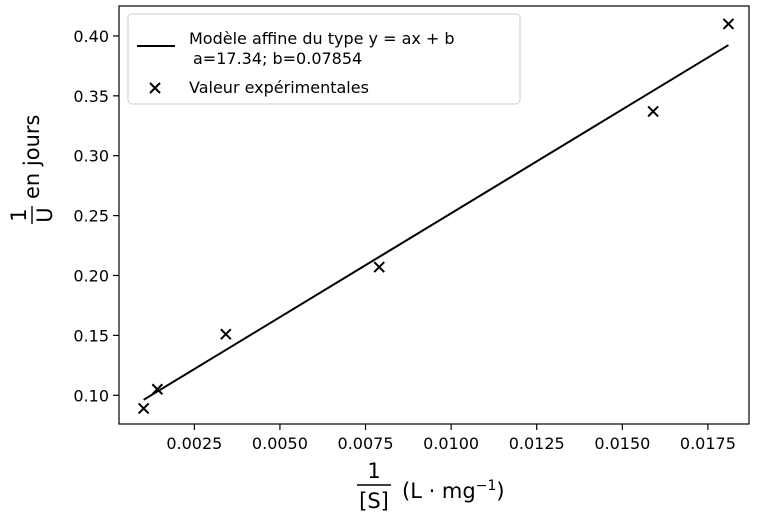  What do you see at coordinates (439, 491) in the screenshot?
I see `x-label-unit-open: (L · mg` at bounding box center [439, 491].